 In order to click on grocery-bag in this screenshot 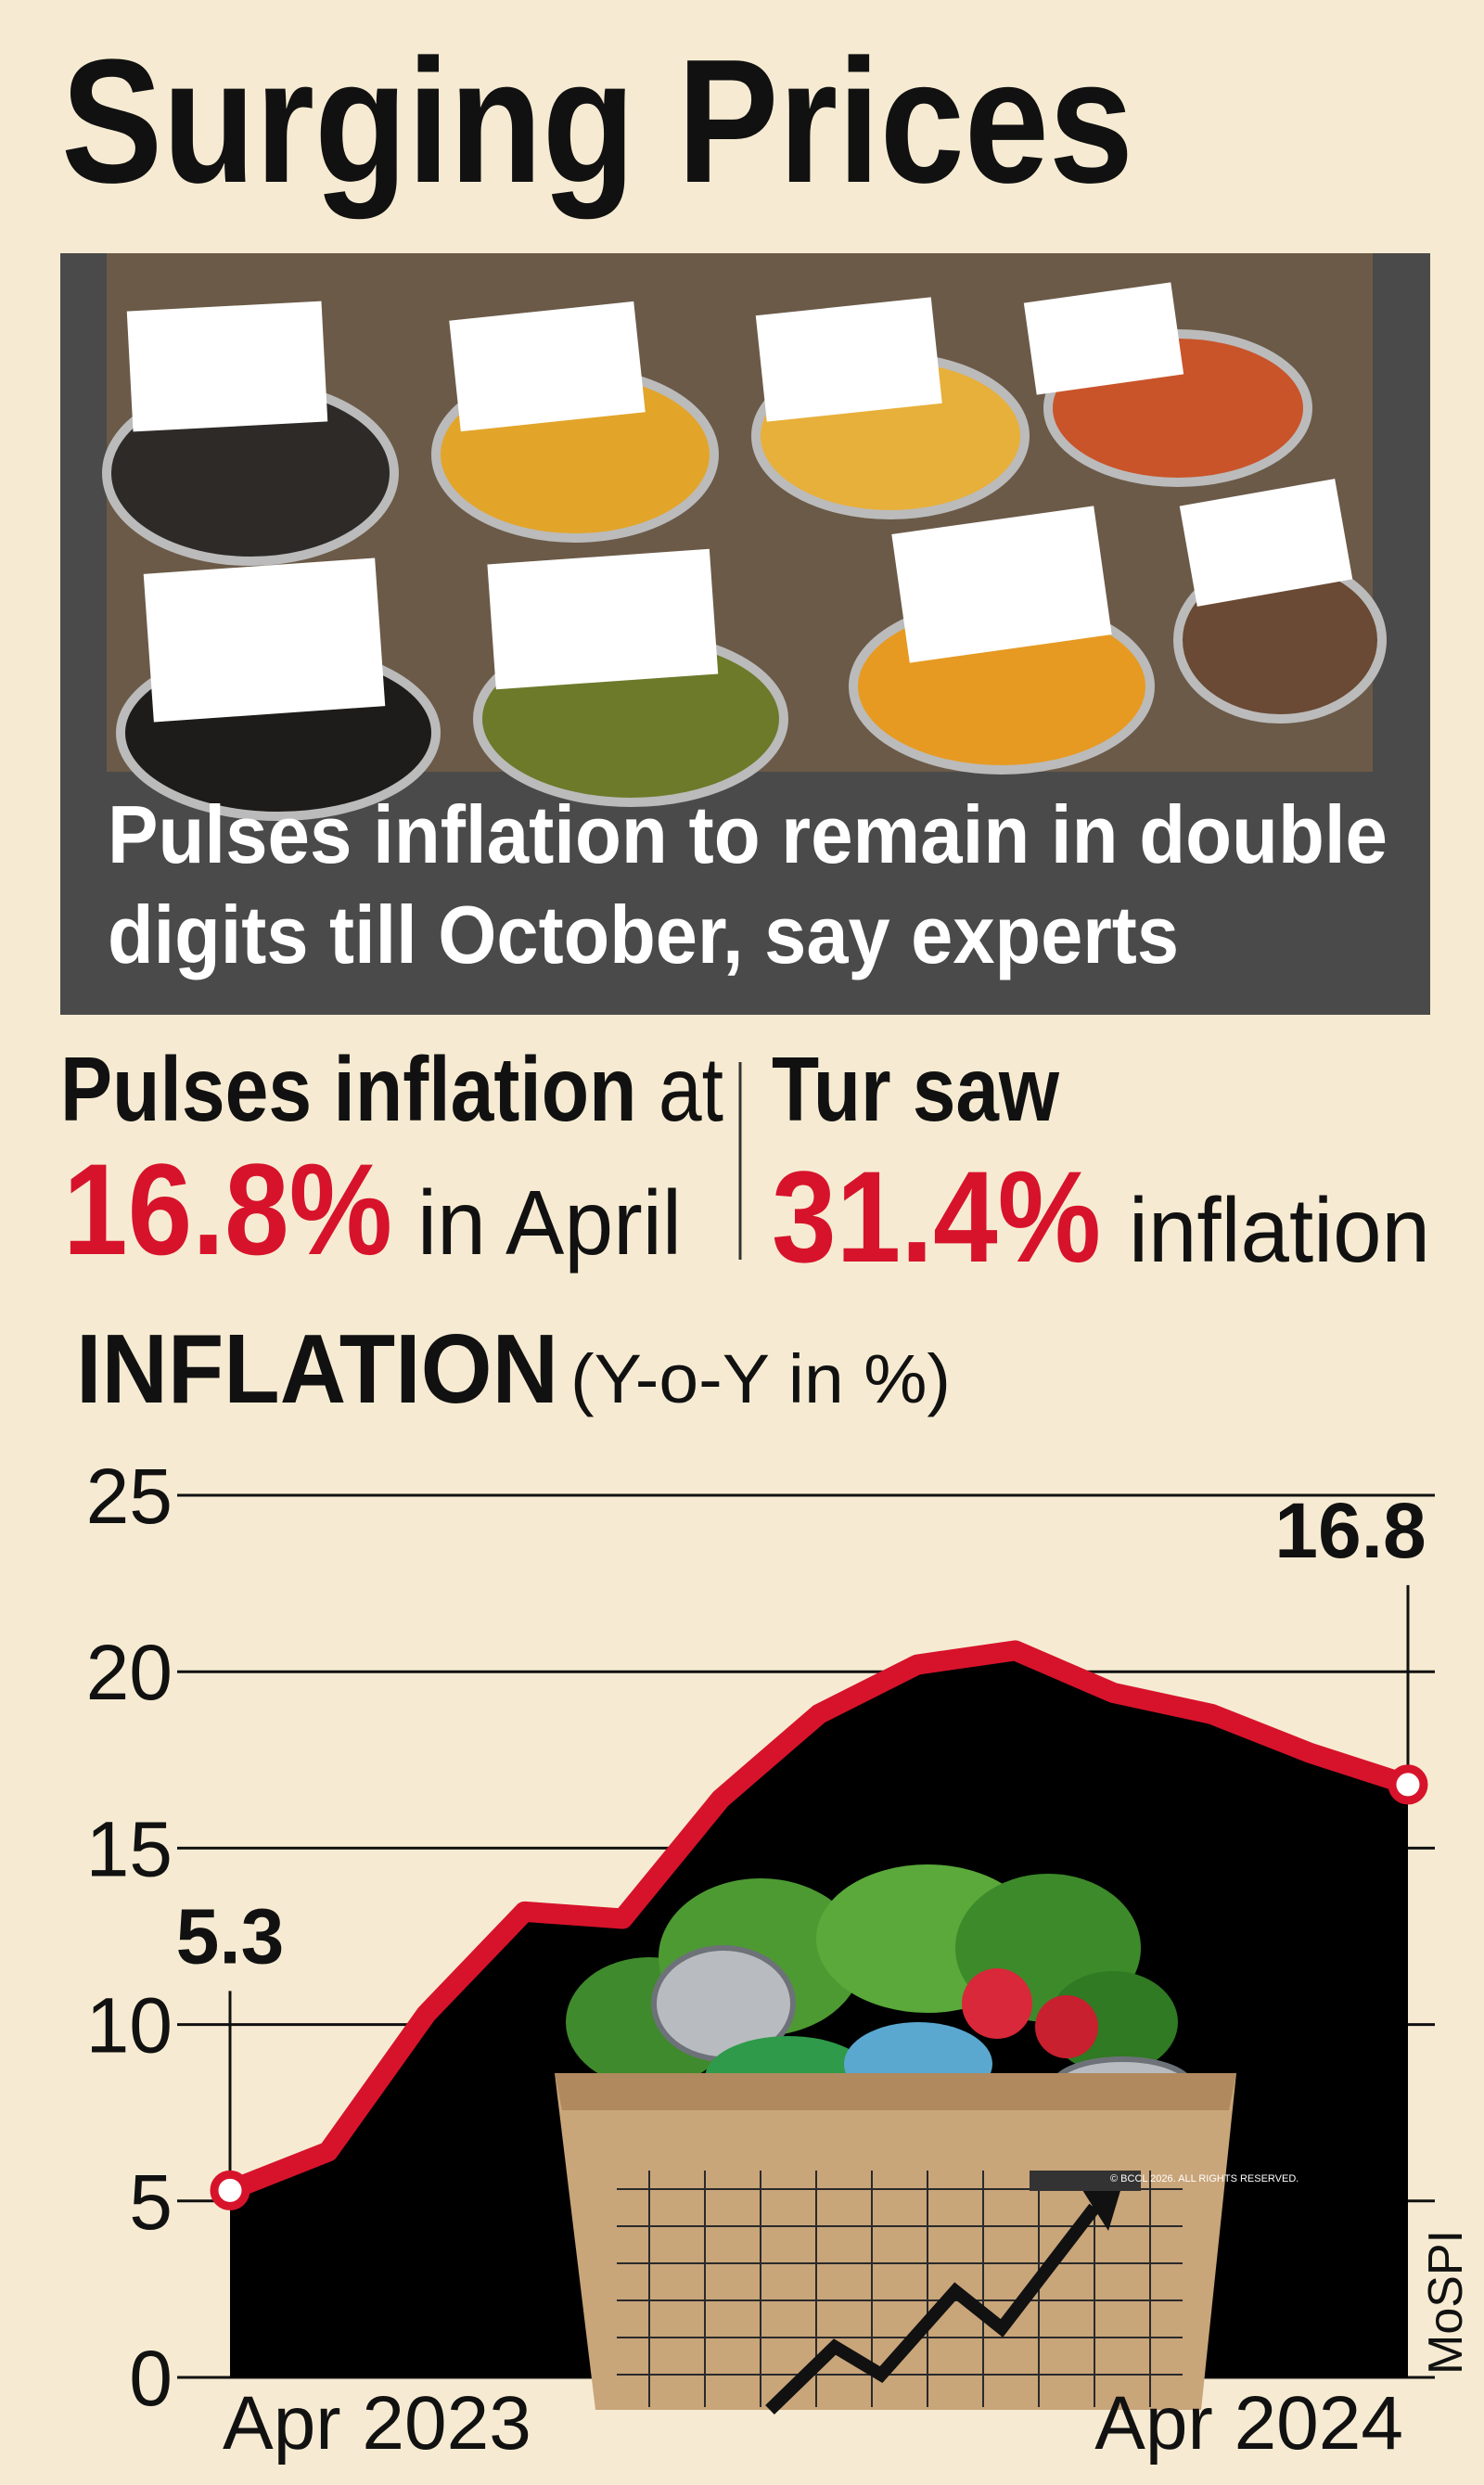, I will do `click(895, 2139)`.